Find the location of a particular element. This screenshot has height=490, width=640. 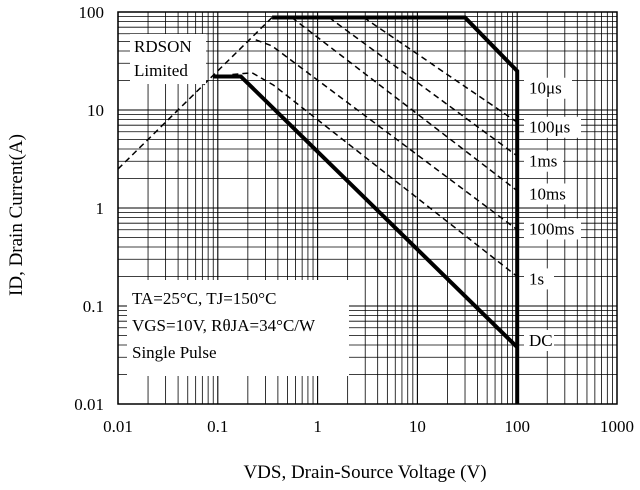

series-line-1ms is located at coordinates (423, 86).